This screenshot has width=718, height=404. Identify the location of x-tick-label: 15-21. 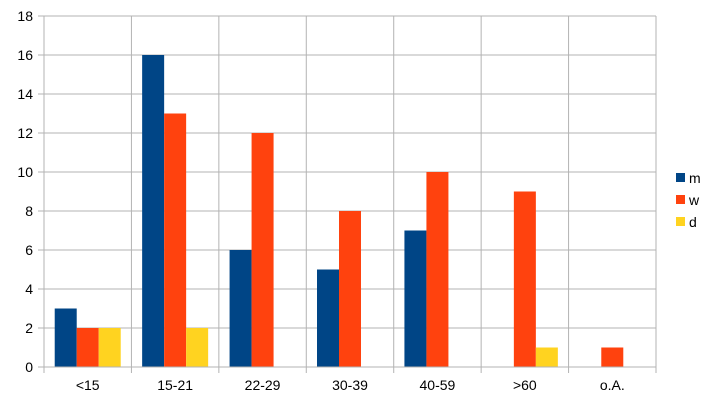
(175, 385).